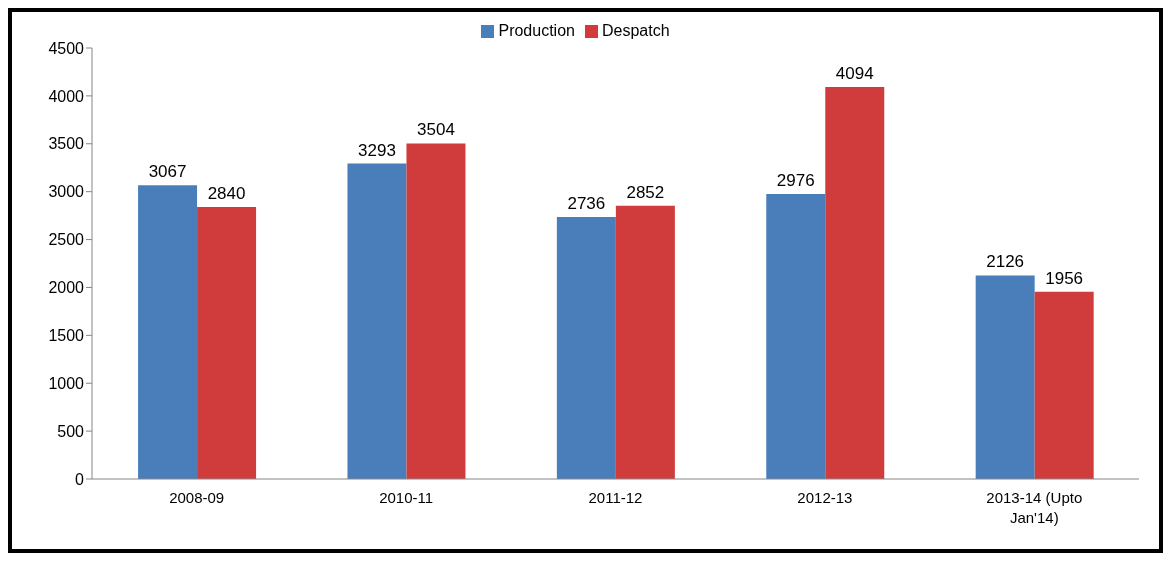 The width and height of the screenshot is (1171, 561). What do you see at coordinates (436, 130) in the screenshot?
I see `data-label: 3504` at bounding box center [436, 130].